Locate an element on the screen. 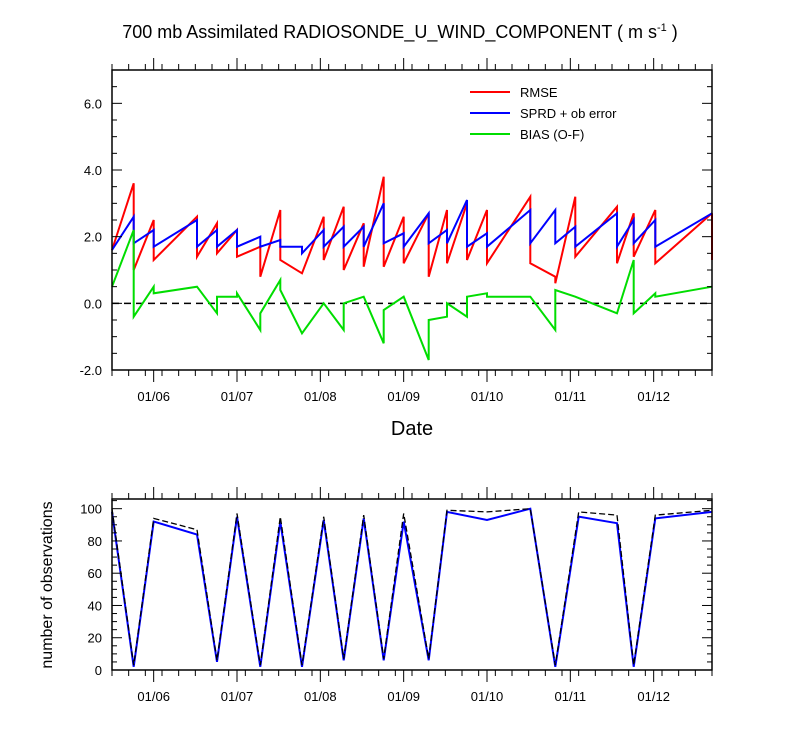 This screenshot has height=750, width=800. y-tick-label: 6.0 is located at coordinates (93, 103).